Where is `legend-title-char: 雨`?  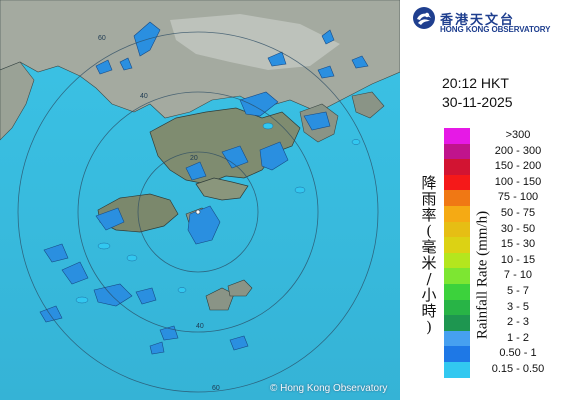 legend-title-char: 雨 is located at coordinates (429, 199).